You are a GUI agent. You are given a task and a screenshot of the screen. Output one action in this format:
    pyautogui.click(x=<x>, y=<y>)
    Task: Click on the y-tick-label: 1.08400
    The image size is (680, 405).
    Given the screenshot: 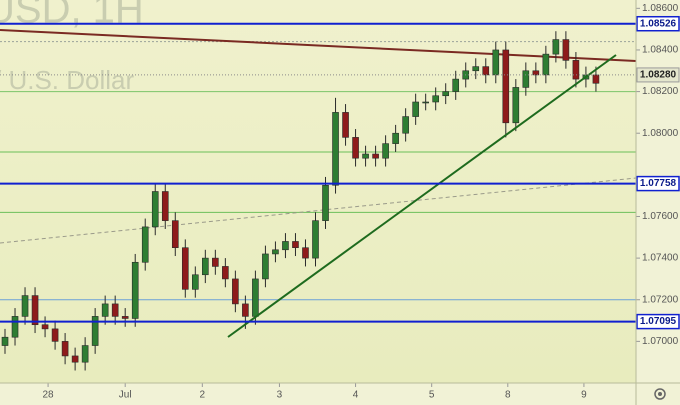 What is the action you would take?
    pyautogui.click(x=660, y=50)
    